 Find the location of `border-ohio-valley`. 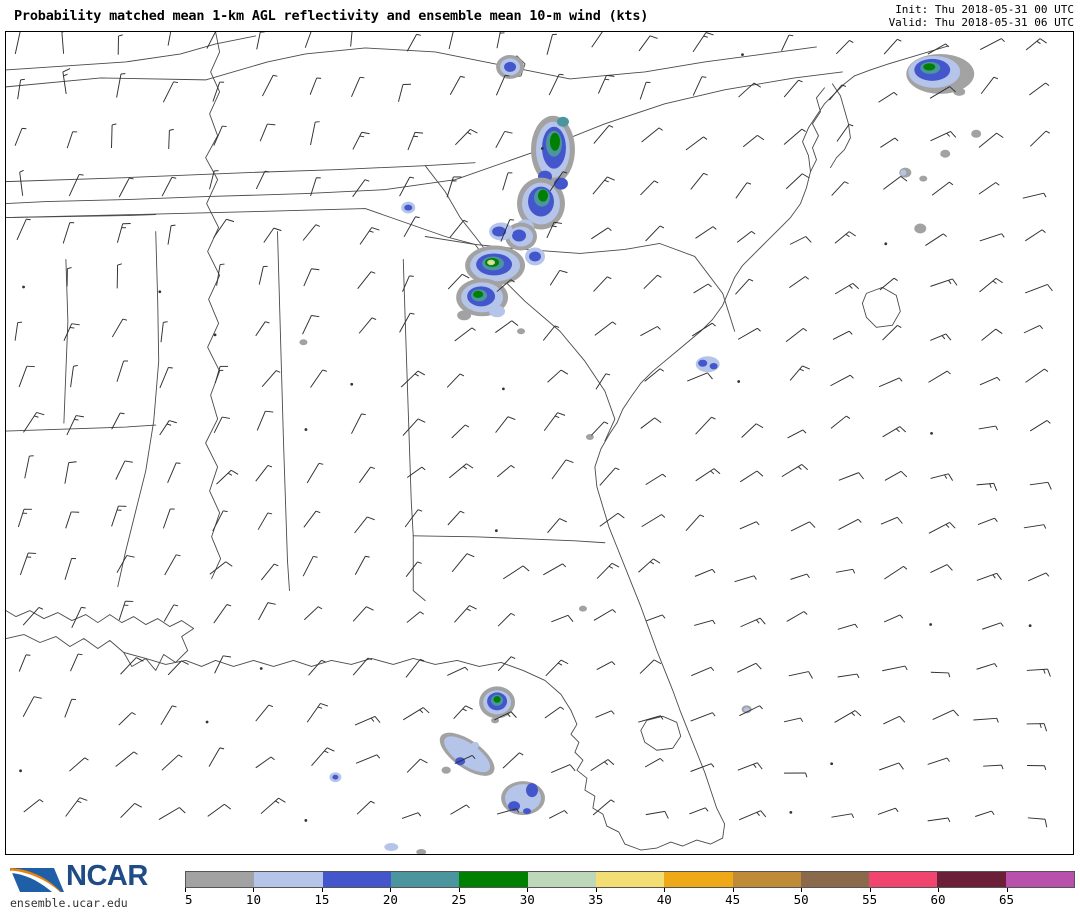

border-ohio-valley is located at coordinates (411, 67).